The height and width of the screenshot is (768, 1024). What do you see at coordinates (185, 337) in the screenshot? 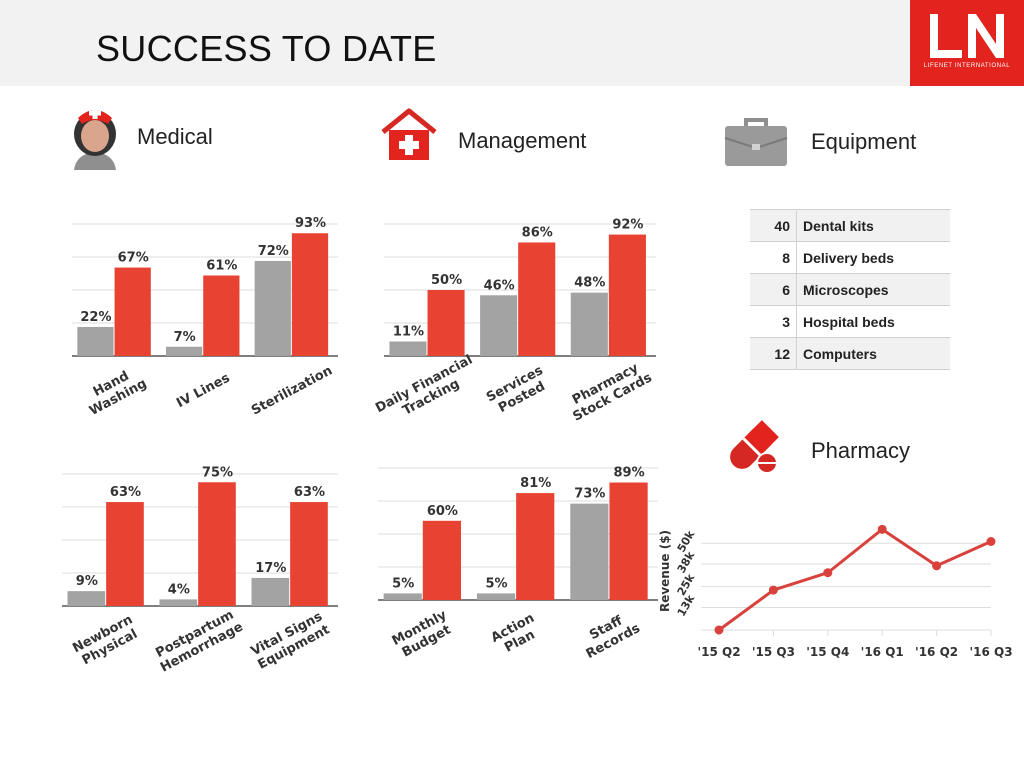
I see `bar-value-label: 7%` at bounding box center [185, 337].